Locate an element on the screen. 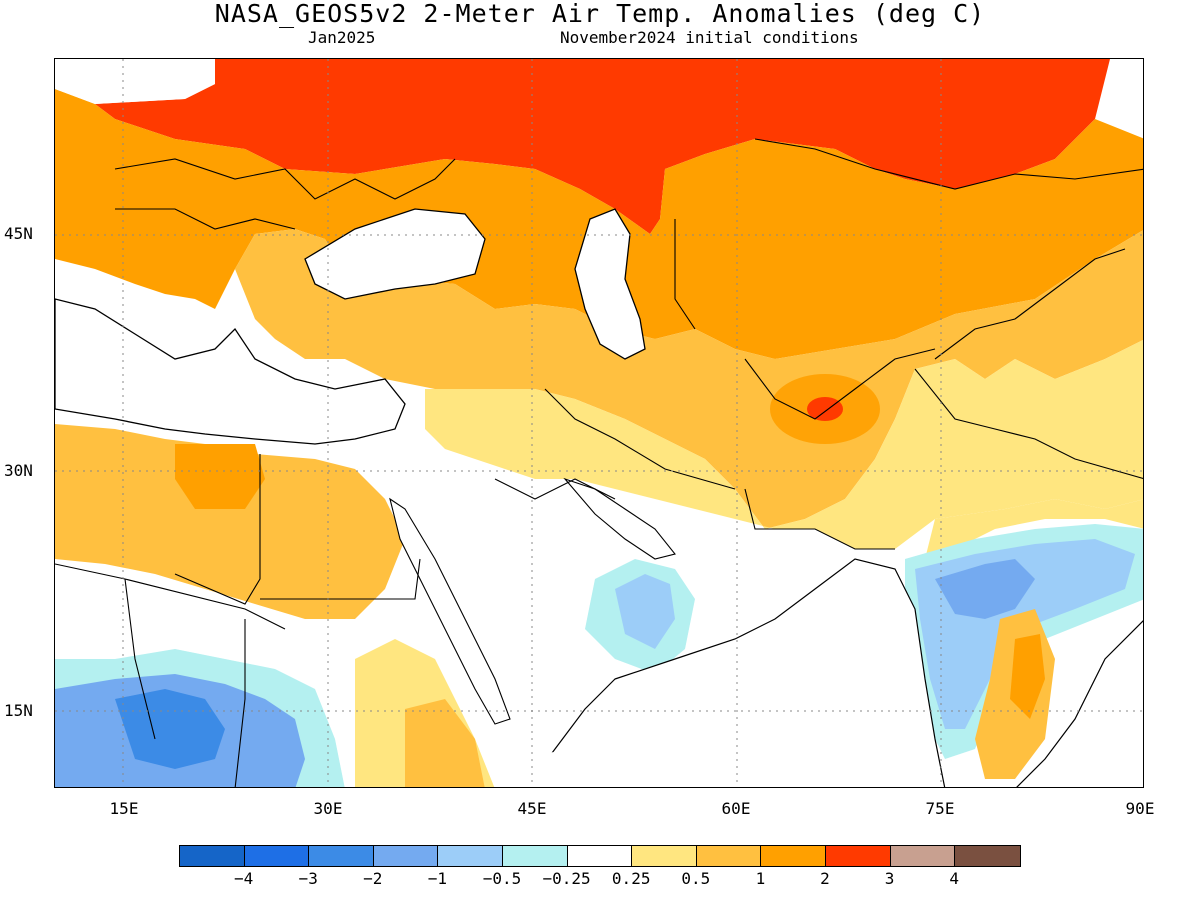 The width and height of the screenshot is (1200, 900). lat-label-30n: 30N is located at coordinates (18, 470).